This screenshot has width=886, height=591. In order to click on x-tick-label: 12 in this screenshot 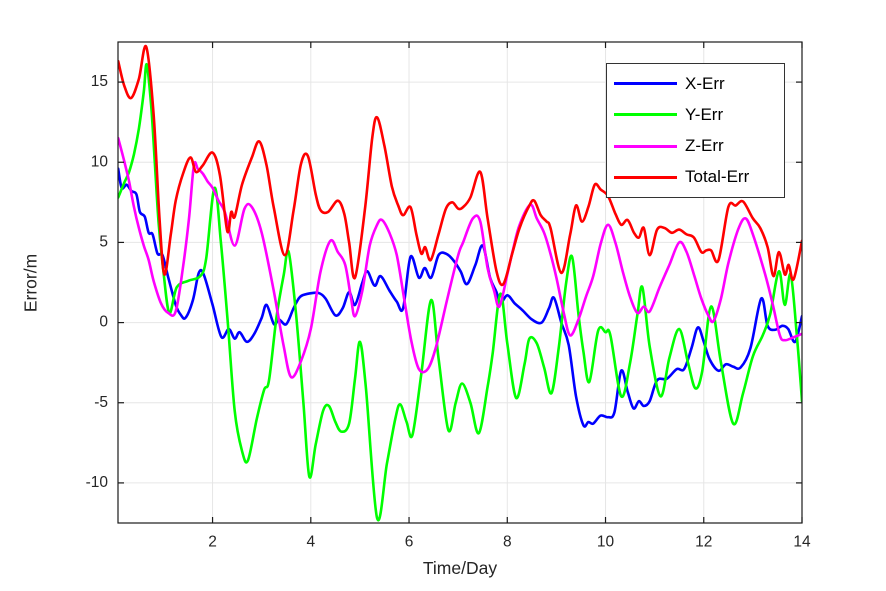, I will do `click(703, 541)`.